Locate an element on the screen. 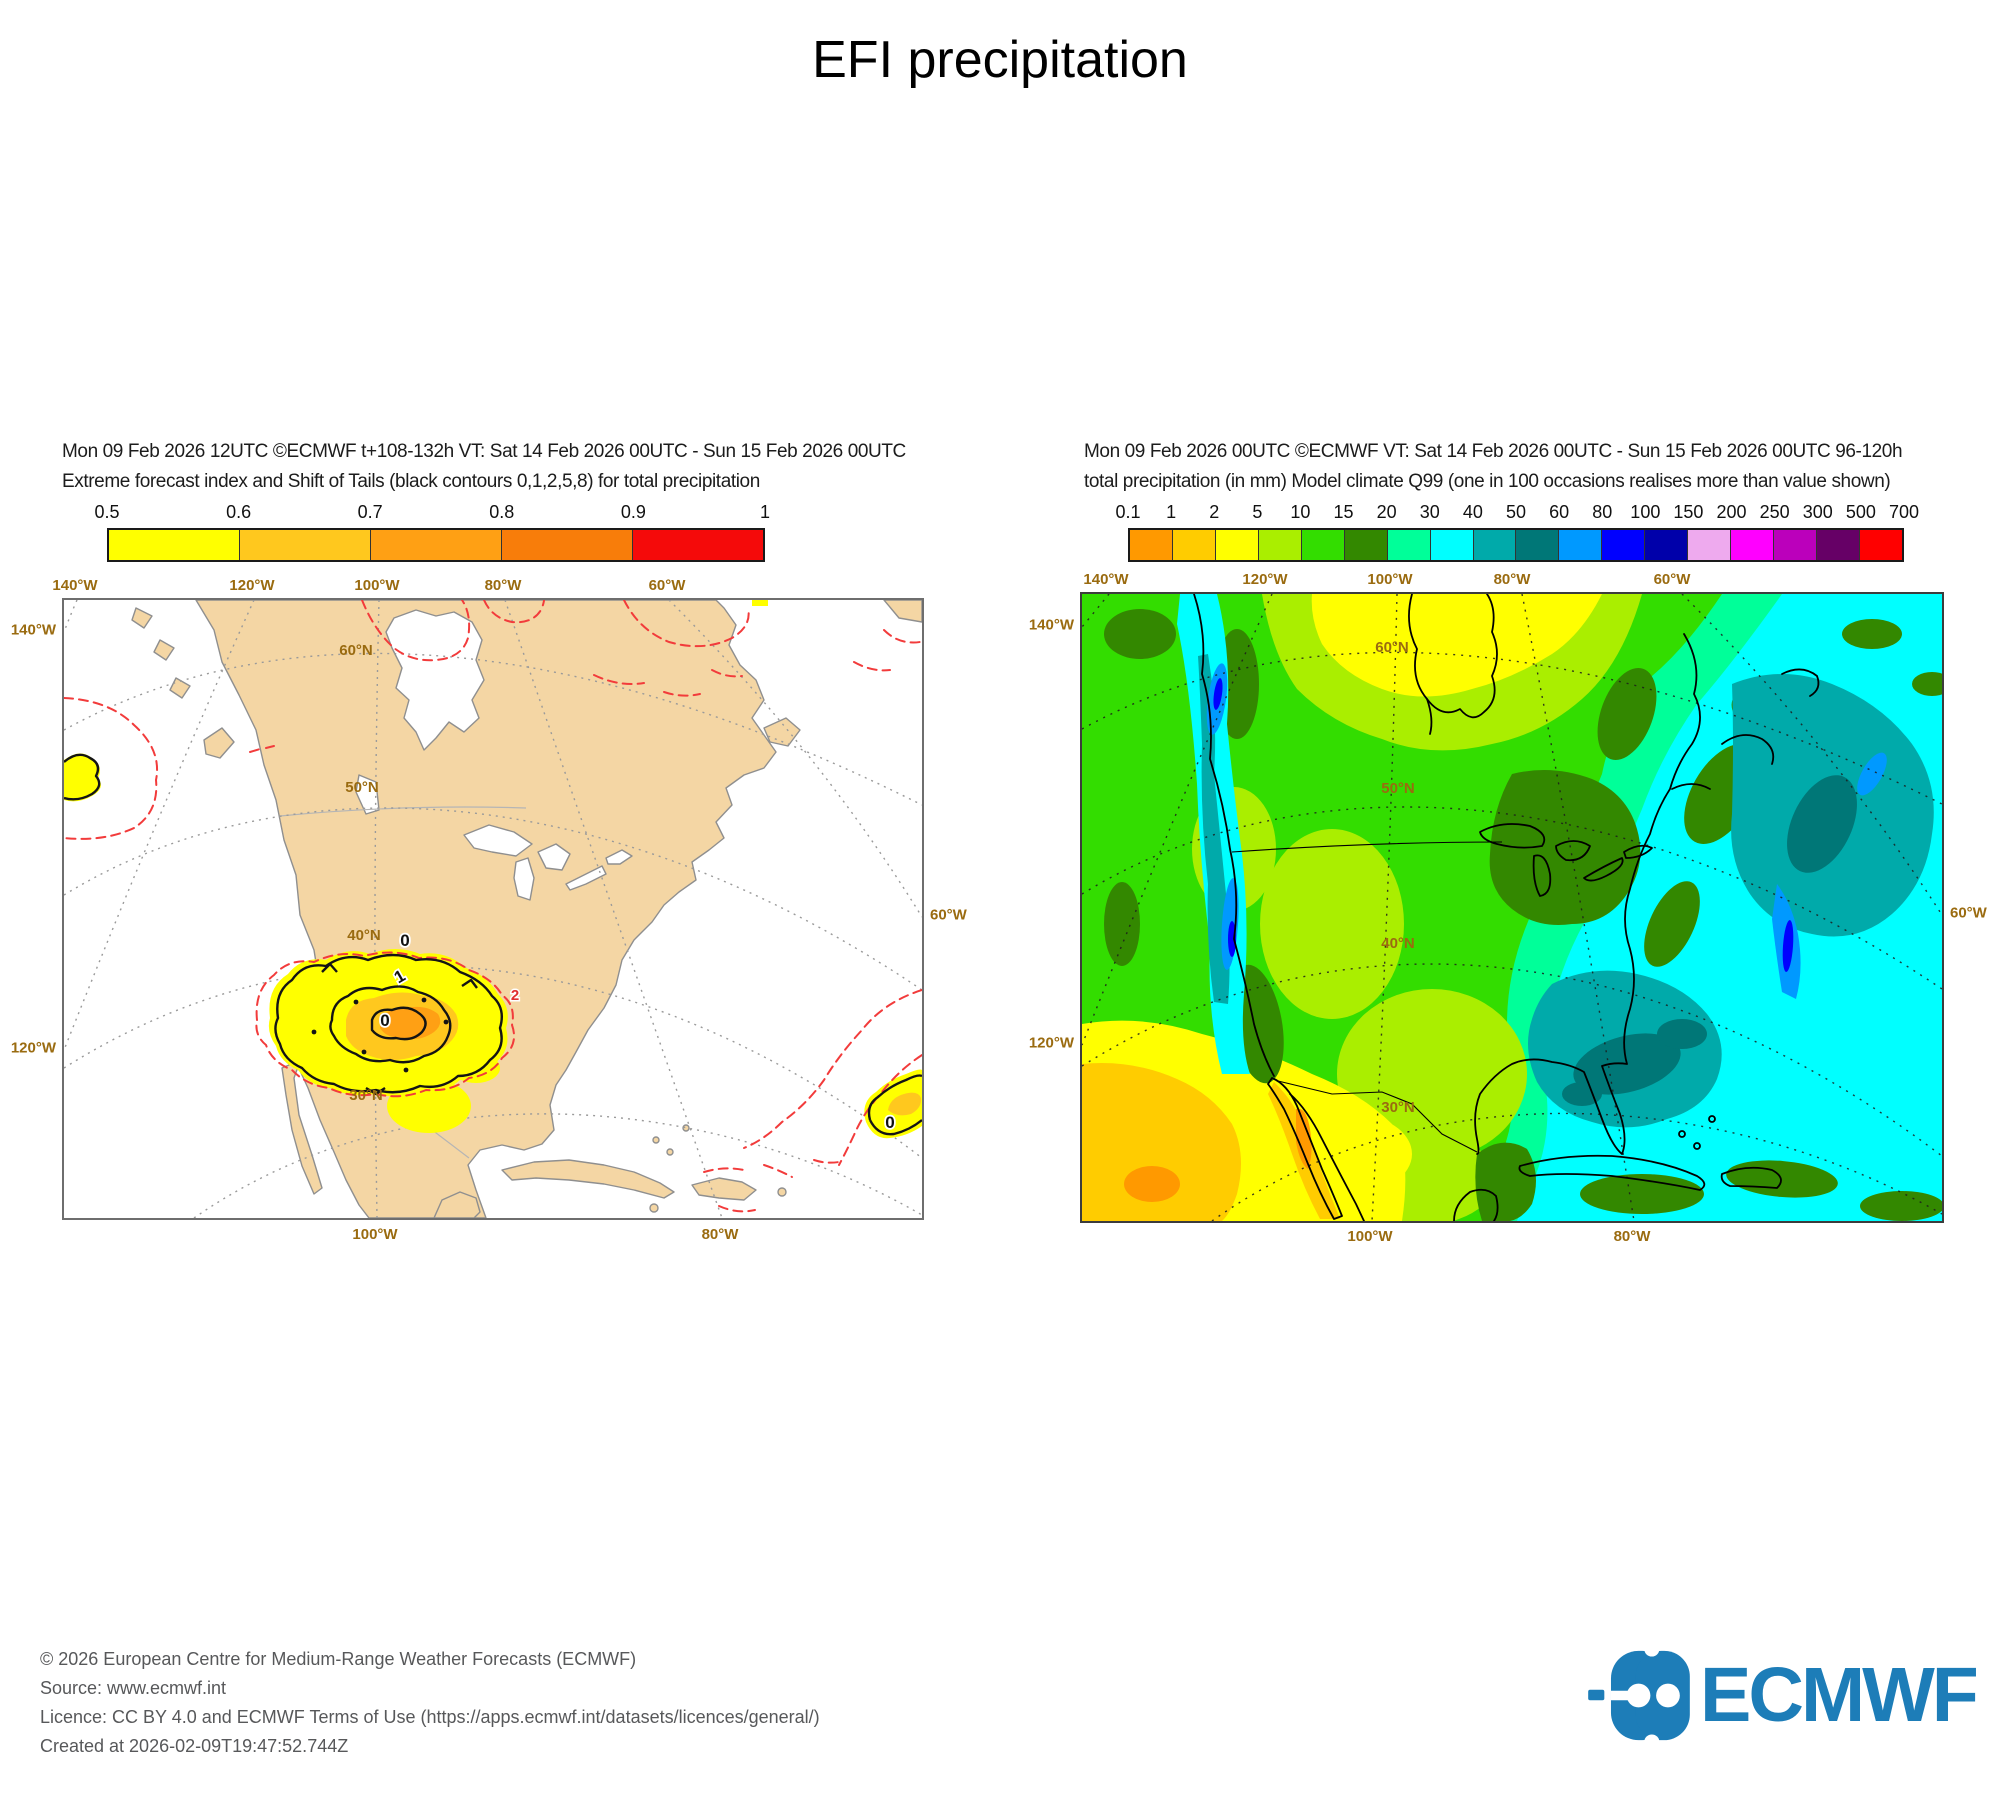 This screenshot has height=1800, width=2000. efi-colorbar: 0.5 0.6 0.7 0.8 0.9 1 is located at coordinates (432, 537).